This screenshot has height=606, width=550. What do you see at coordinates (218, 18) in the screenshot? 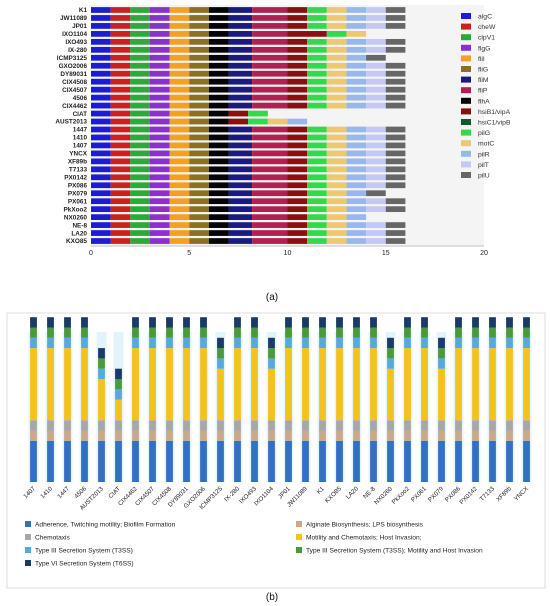
I see `bar-segment-jw11089-flha` at bounding box center [218, 18].